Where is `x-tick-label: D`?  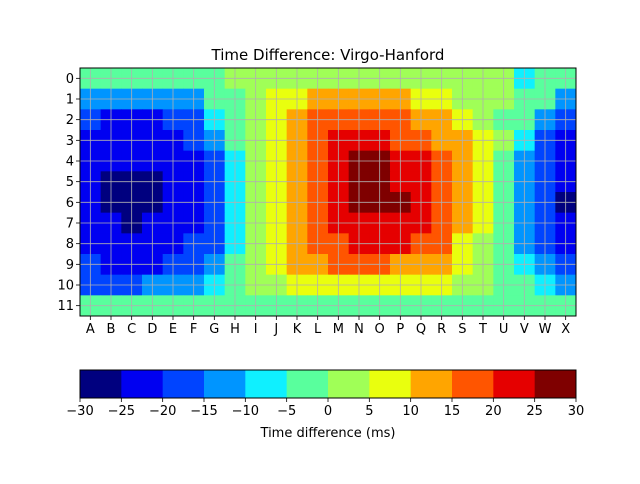
x-tick-label: D is located at coordinates (152, 329).